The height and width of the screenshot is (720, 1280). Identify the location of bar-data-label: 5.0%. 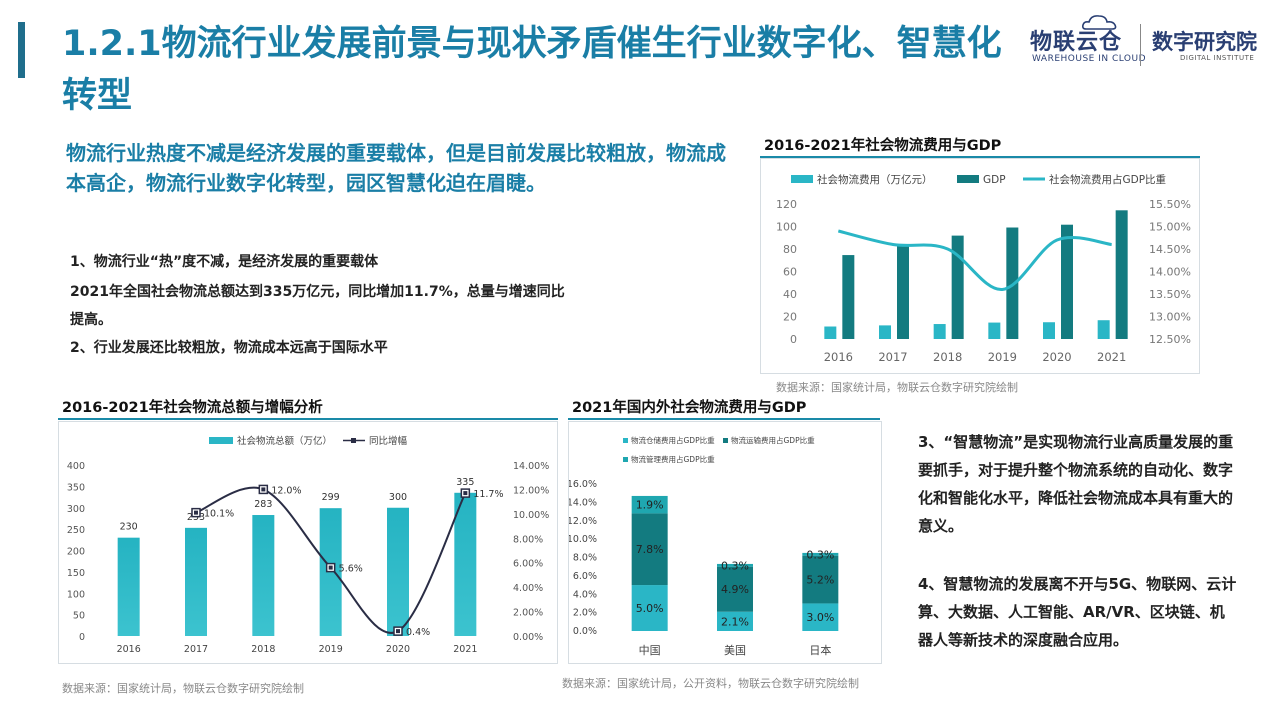
(650, 608).